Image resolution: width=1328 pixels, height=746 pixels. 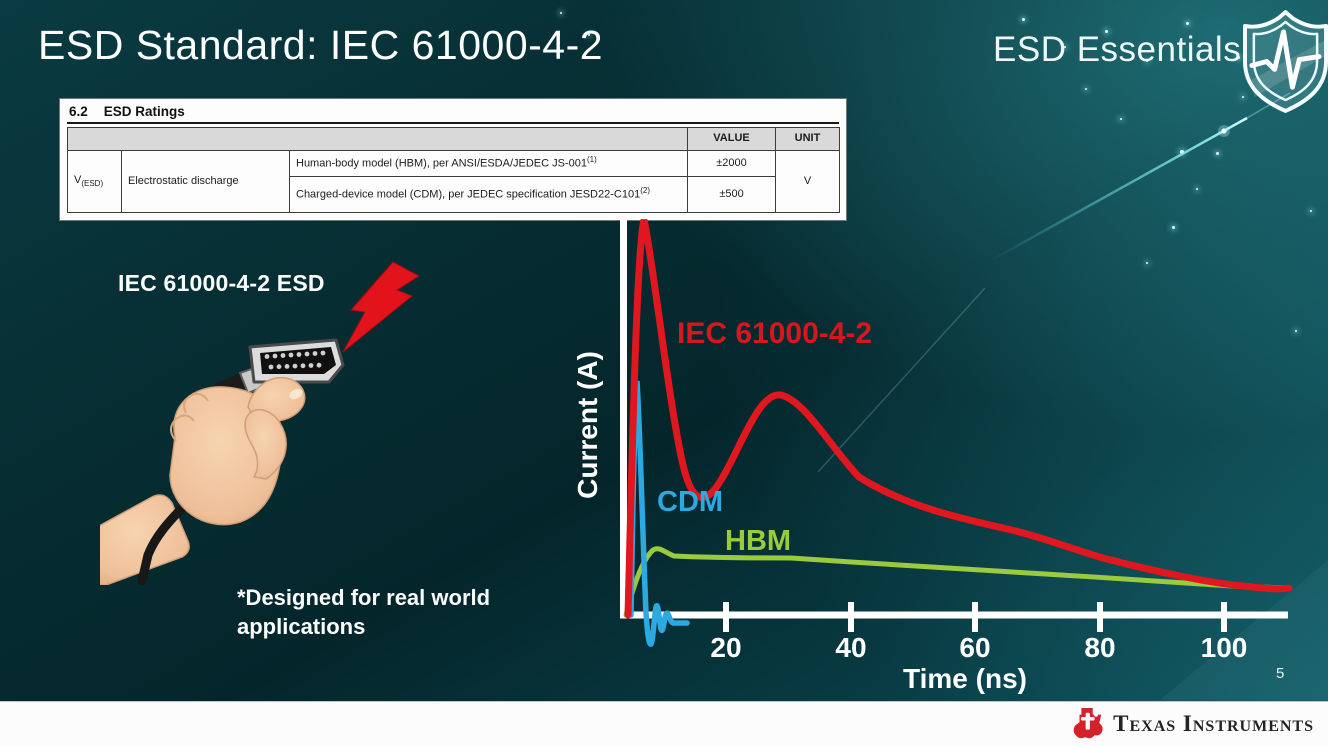 I want to click on parameter-cell: Electrostatic discharge, so click(x=205, y=181).